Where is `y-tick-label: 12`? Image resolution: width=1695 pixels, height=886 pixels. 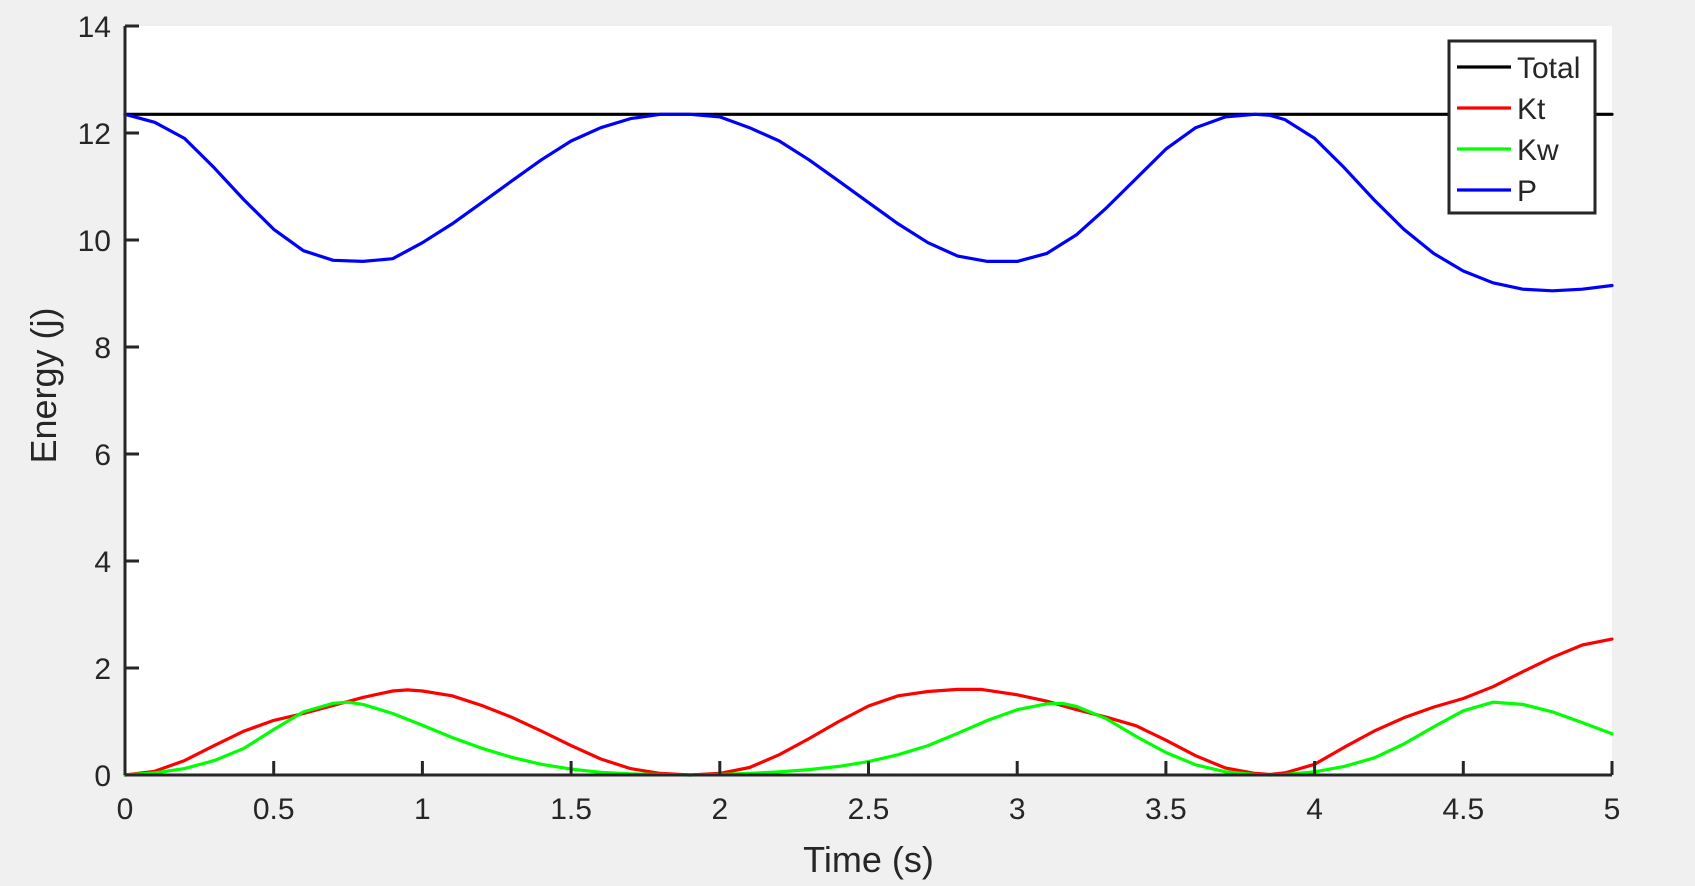 y-tick-label: 12 is located at coordinates (94, 134).